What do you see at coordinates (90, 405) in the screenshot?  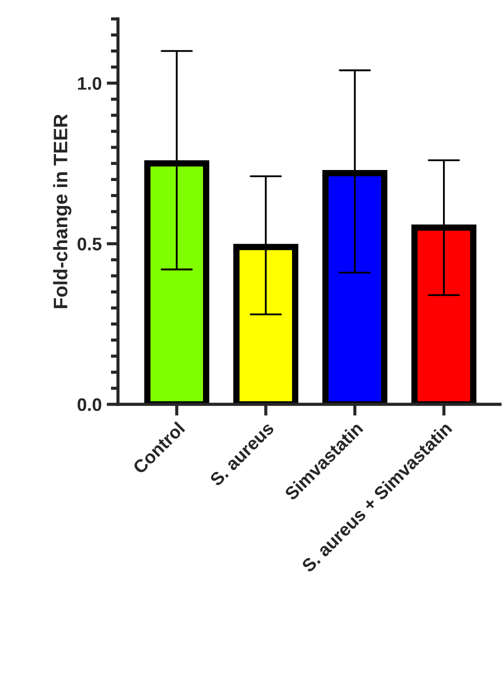 I see `y-tick-label: 0.0` at bounding box center [90, 405].